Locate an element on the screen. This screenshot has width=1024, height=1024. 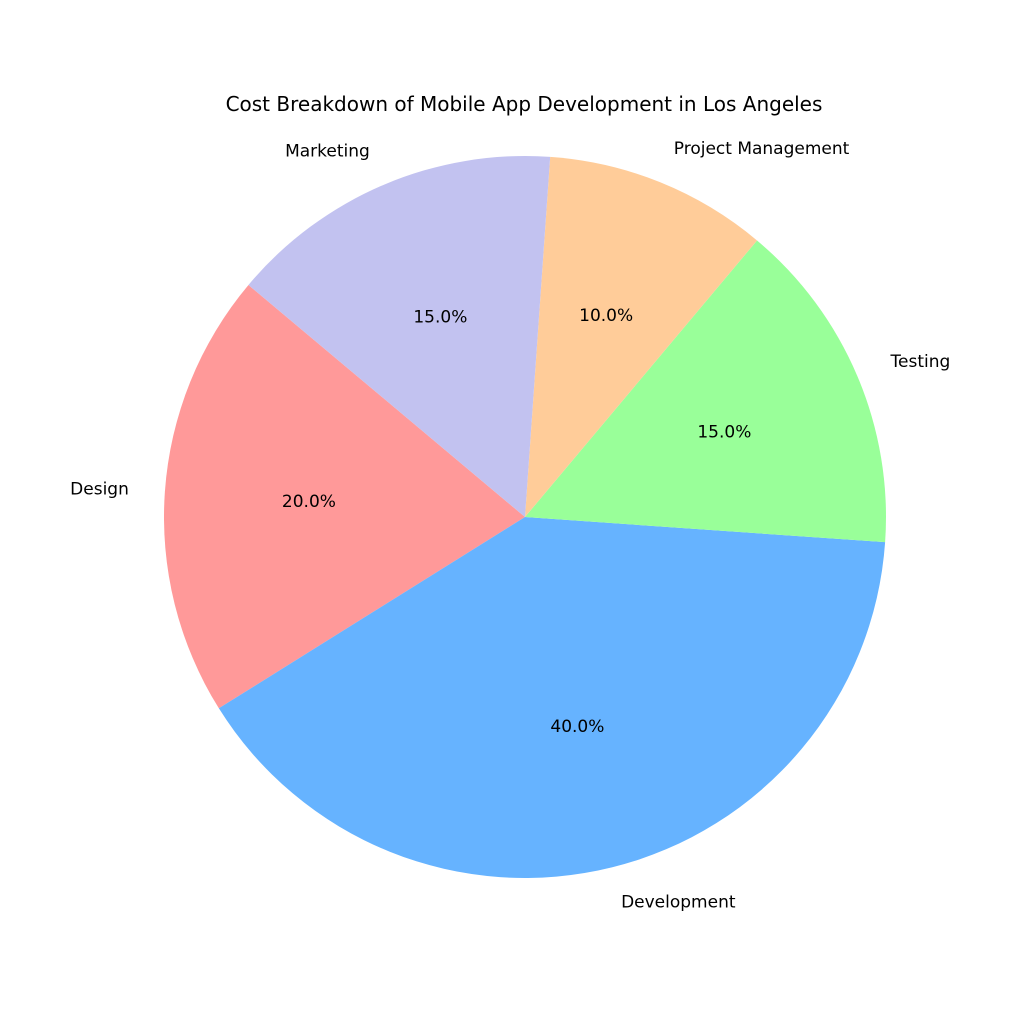
pie-slice-testing is located at coordinates (705, 391).